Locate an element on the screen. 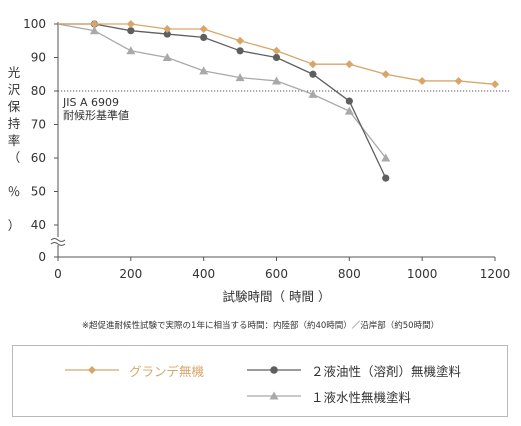 The height and width of the screenshot is (426, 521). axis-break-gap is located at coordinates (58, 241).